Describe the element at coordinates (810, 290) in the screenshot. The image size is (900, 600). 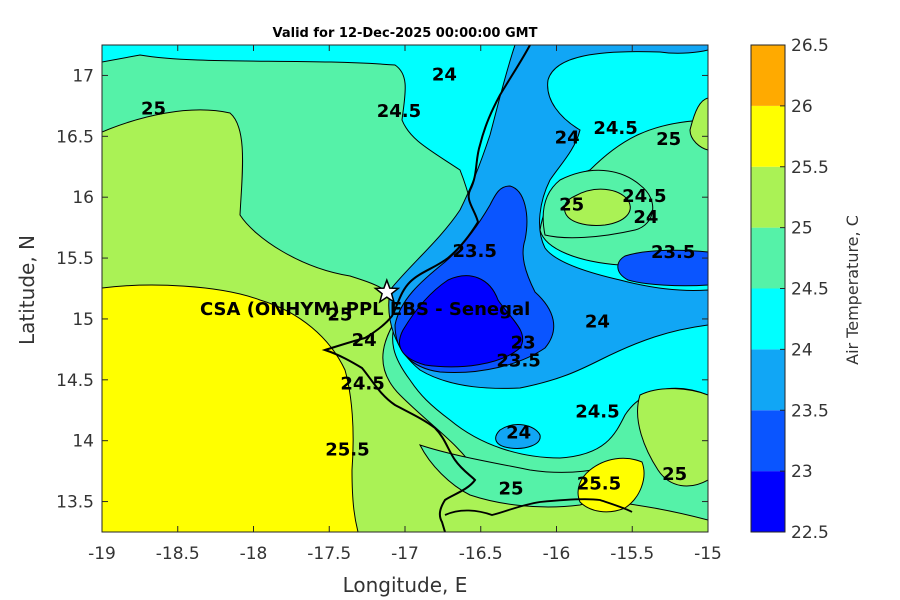
I see `colorbar-tick-label: 24.5` at that location.